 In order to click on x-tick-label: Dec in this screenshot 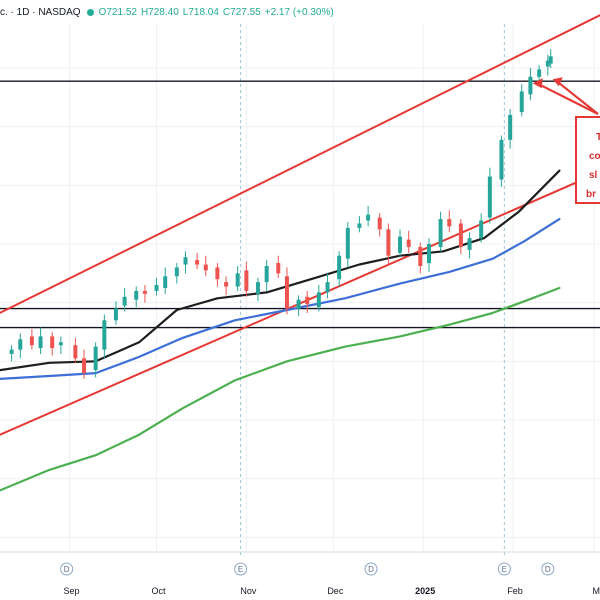, I will do `click(335, 591)`.